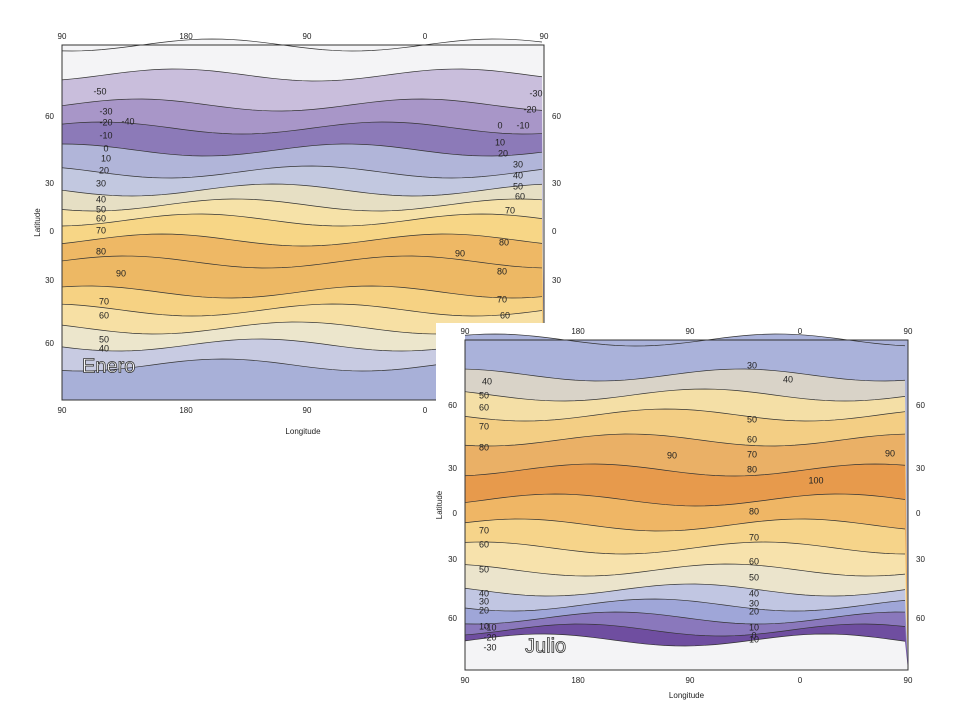 This screenshot has height=720, width=960. What do you see at coordinates (815, 480) in the screenshot?
I see `contour-label: 100` at bounding box center [815, 480].